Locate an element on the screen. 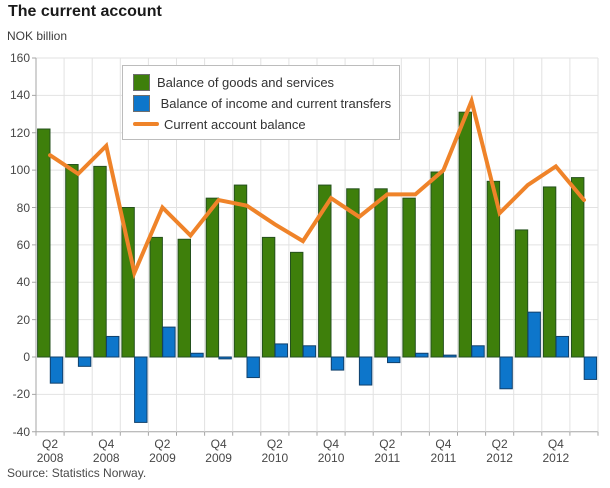 The image size is (610, 488). x-tick-label: Q4 2012 is located at coordinates (556, 451).